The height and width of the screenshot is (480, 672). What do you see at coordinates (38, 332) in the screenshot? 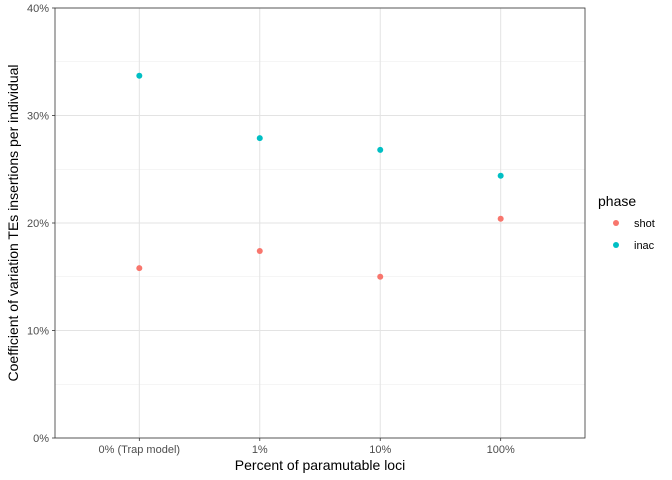
I see `y-tick-label: 10%` at bounding box center [38, 332].